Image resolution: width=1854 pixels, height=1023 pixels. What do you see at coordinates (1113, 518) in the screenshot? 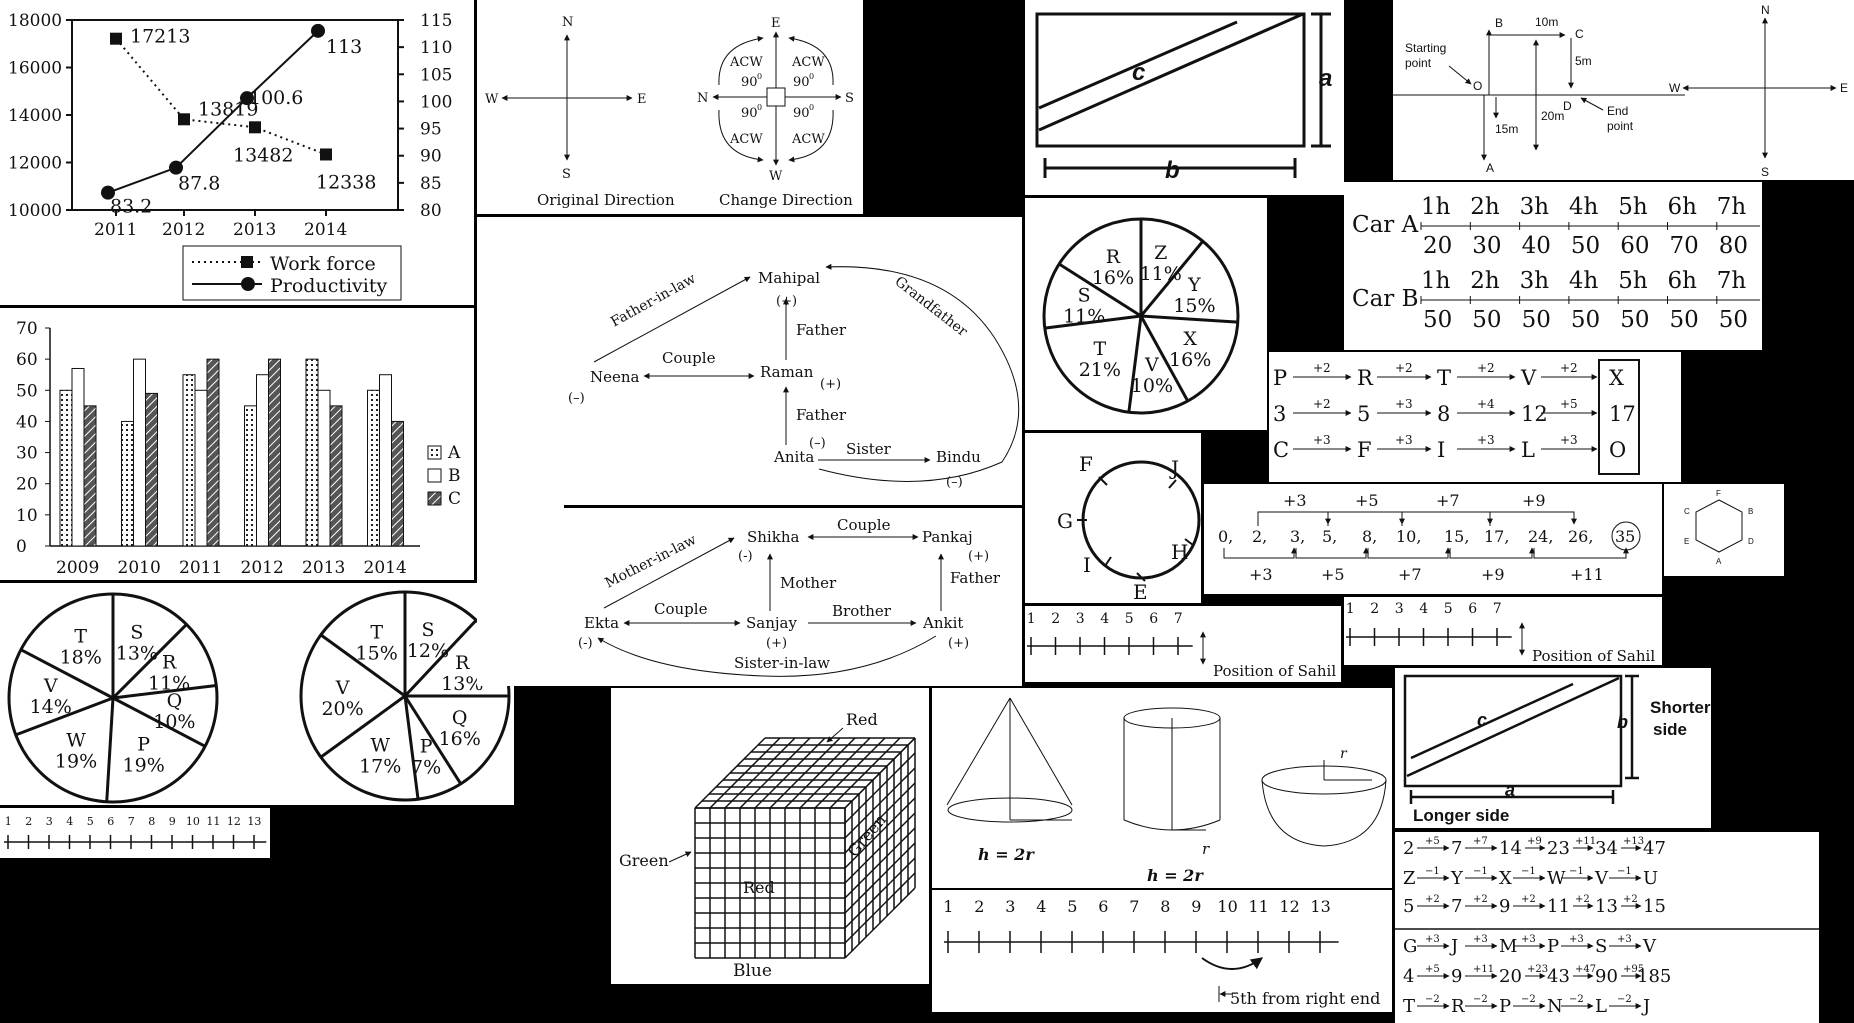
I see `circle-seating: F J G H I E` at bounding box center [1113, 518].